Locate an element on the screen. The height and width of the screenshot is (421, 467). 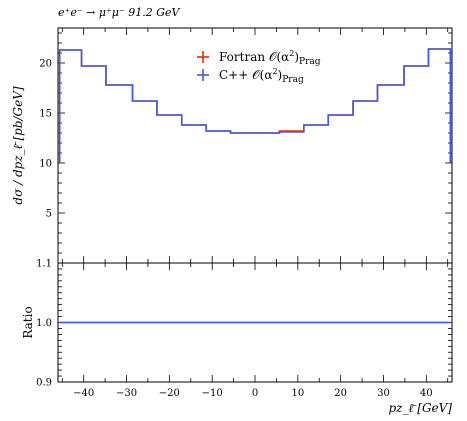
x-tick-label: 40 is located at coordinates (426, 393).